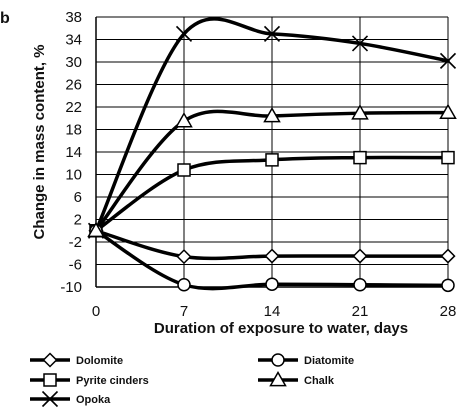 This screenshot has height=410, width=468. What do you see at coordinates (73, 152) in the screenshot?
I see `y-tick-label: 14` at bounding box center [73, 152].